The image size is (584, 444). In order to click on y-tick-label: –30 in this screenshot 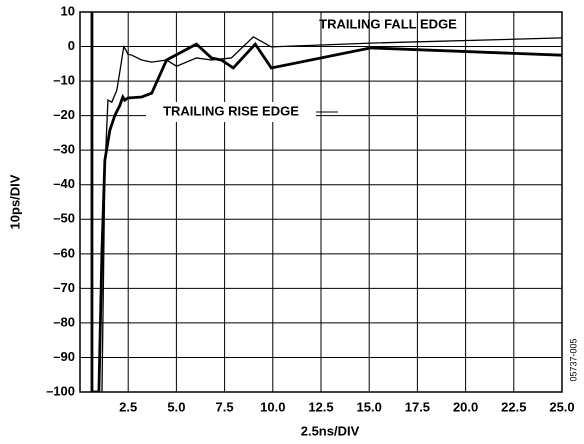, I will do `click(64, 149)`.